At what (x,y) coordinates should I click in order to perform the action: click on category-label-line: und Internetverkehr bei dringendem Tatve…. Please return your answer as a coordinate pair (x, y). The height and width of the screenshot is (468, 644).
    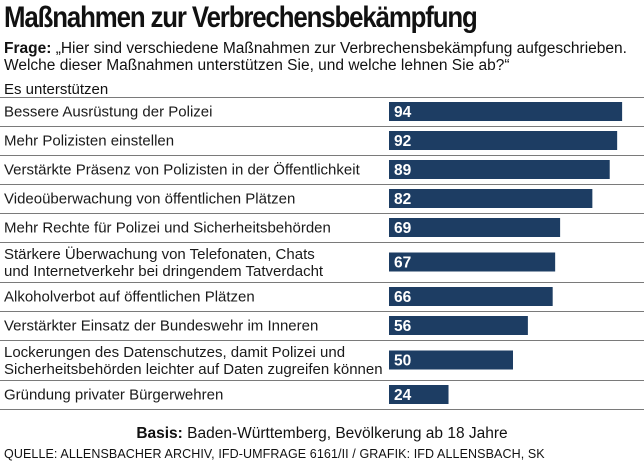
    Looking at the image, I should click on (164, 271).